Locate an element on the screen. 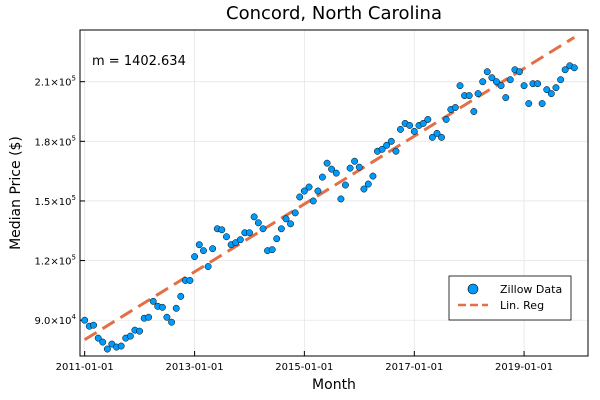  y-tick-label: 1.5×105 is located at coordinates (55, 201).